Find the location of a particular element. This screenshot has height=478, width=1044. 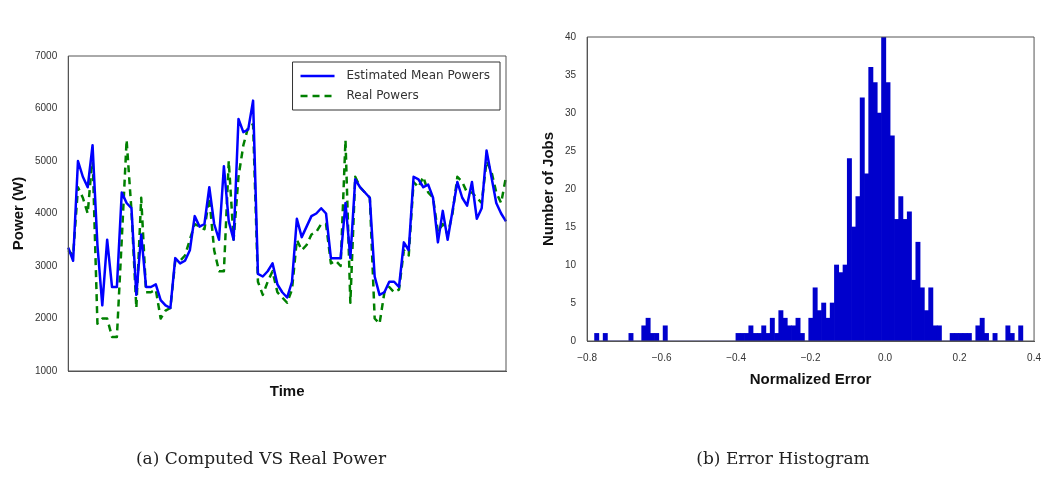

legend-label: Real Powers is located at coordinates (382, 95).